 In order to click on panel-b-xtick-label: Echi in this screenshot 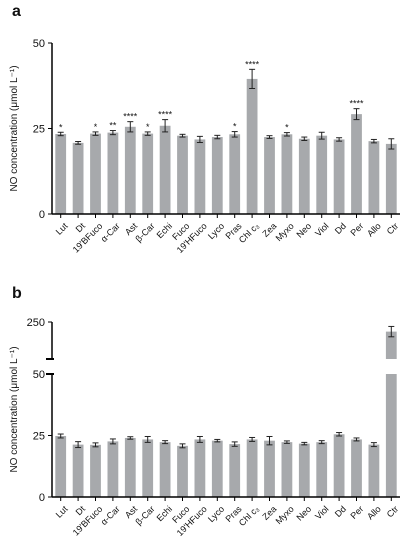, I will do `click(164, 513)`.